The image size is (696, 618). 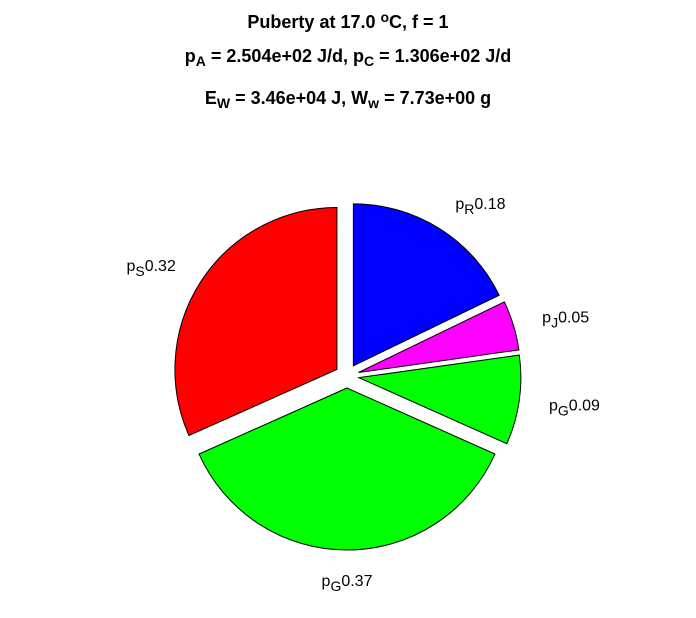 I want to click on title-part: C, so click(x=369, y=61).